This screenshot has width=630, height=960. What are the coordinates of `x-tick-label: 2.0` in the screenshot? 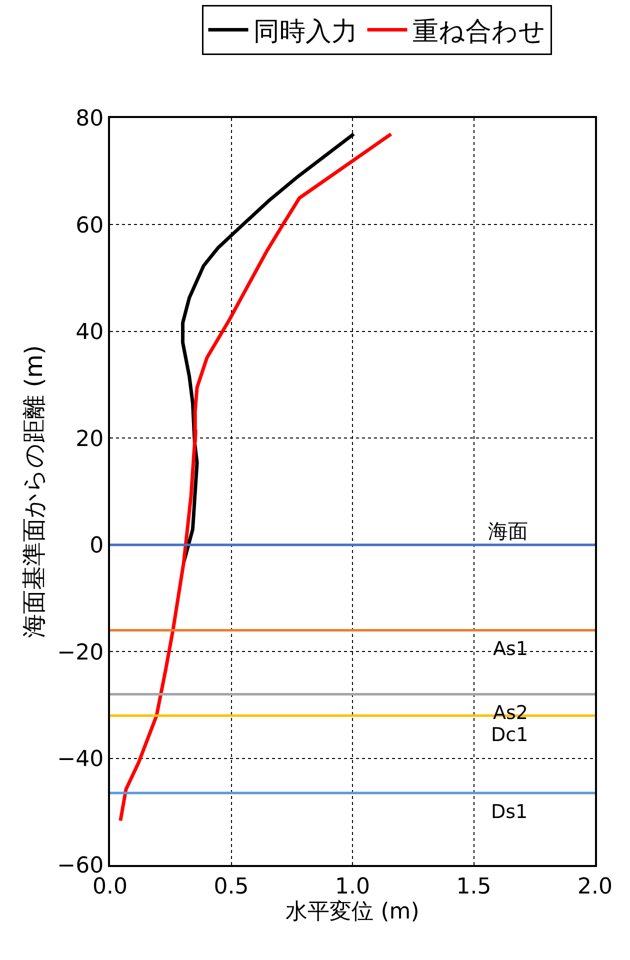 It's located at (595, 887).